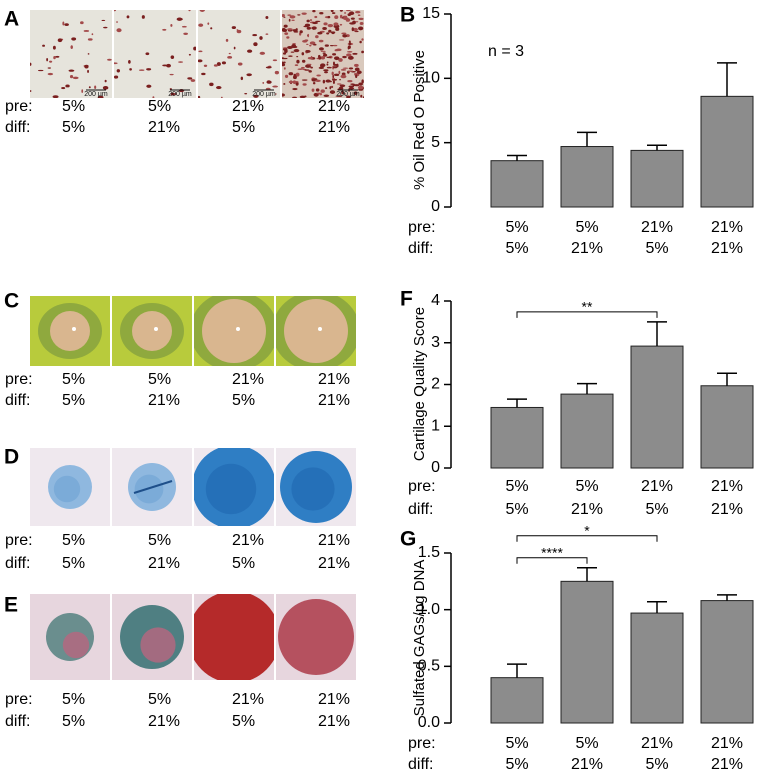 This screenshot has width=765, height=774. Describe the element at coordinates (429, 552) in the screenshot. I see `y-tick-label: 1.5` at that location.